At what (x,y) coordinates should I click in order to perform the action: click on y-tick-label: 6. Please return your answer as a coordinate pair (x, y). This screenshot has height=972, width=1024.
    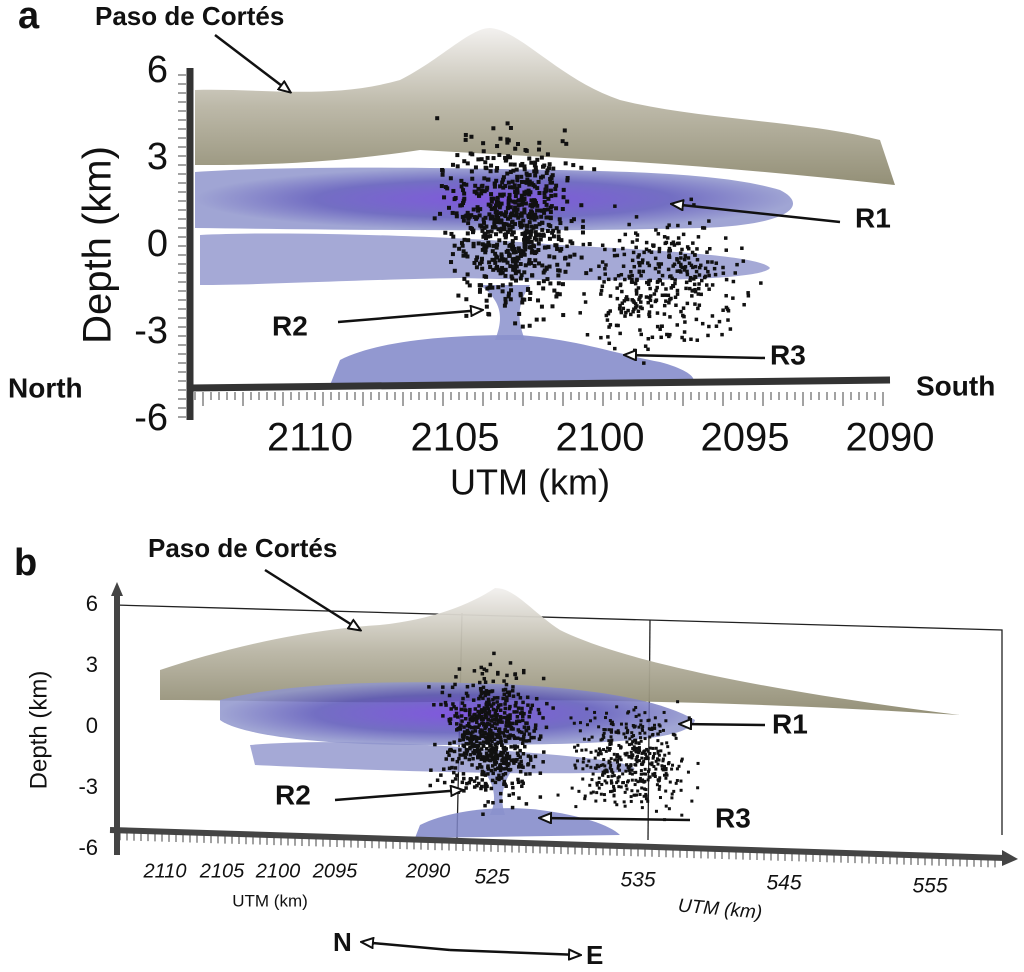
    Looking at the image, I should click on (157, 70).